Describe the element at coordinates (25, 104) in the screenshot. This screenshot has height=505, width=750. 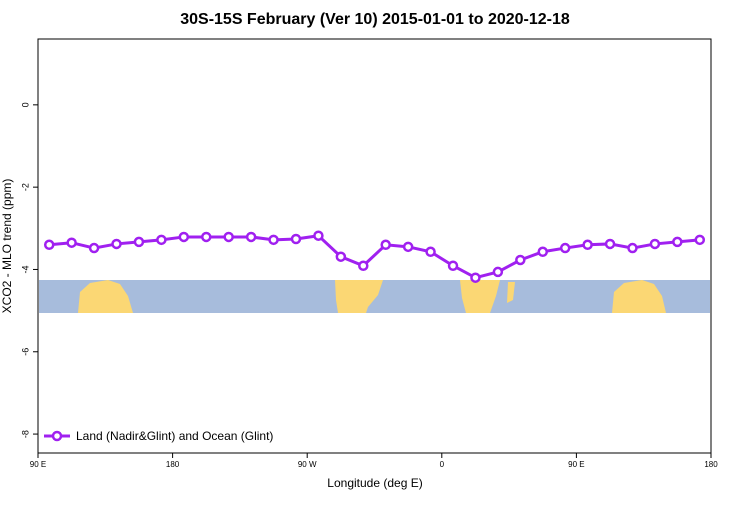
I see `y-tick-label: 0` at that location.